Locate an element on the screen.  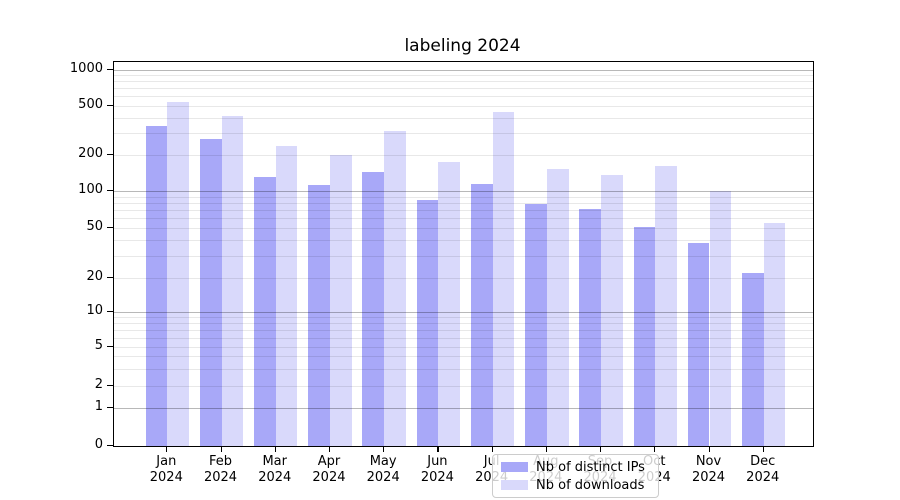
y-tick-label: 1 is located at coordinates (98, 406).